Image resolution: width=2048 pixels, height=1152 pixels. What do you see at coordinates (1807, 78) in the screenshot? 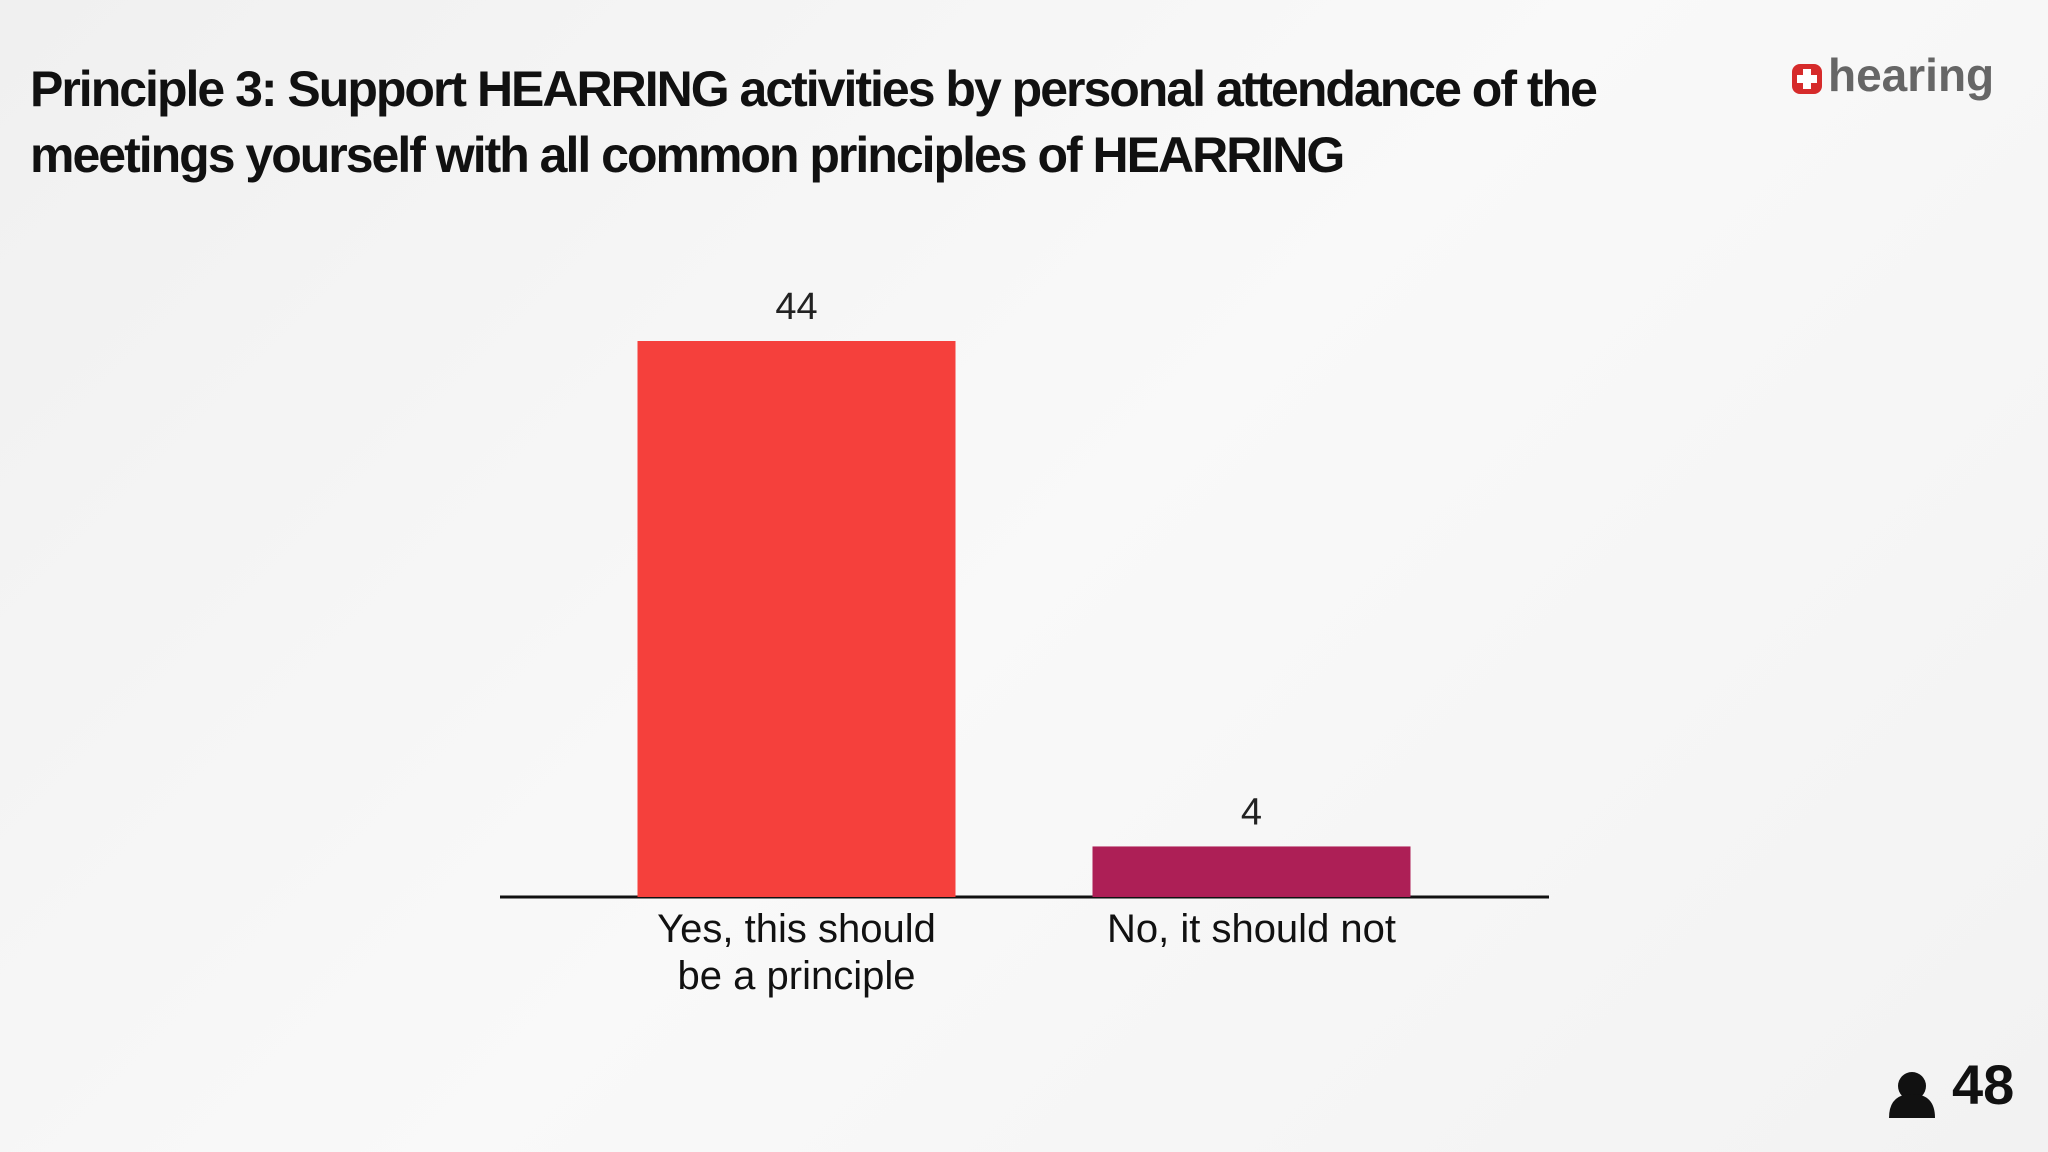
I see `logo-icon` at bounding box center [1807, 78].